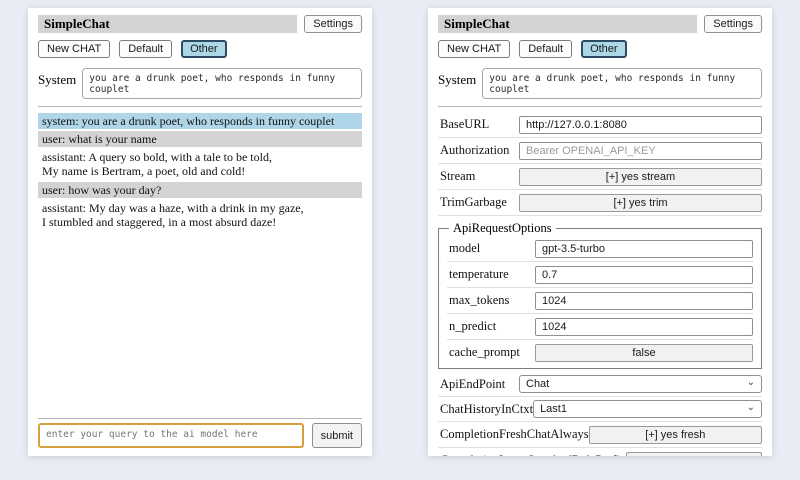  Describe the element at coordinates (640, 125) in the screenshot. I see `baseurl-input` at that location.